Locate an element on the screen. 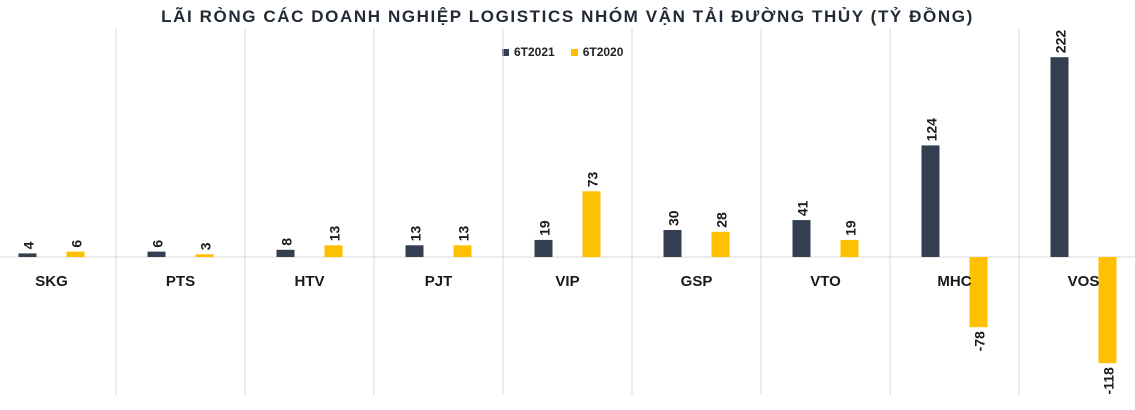 The width and height of the screenshot is (1135, 410). legend-item-6t2020: 6T2020 is located at coordinates (597, 52).